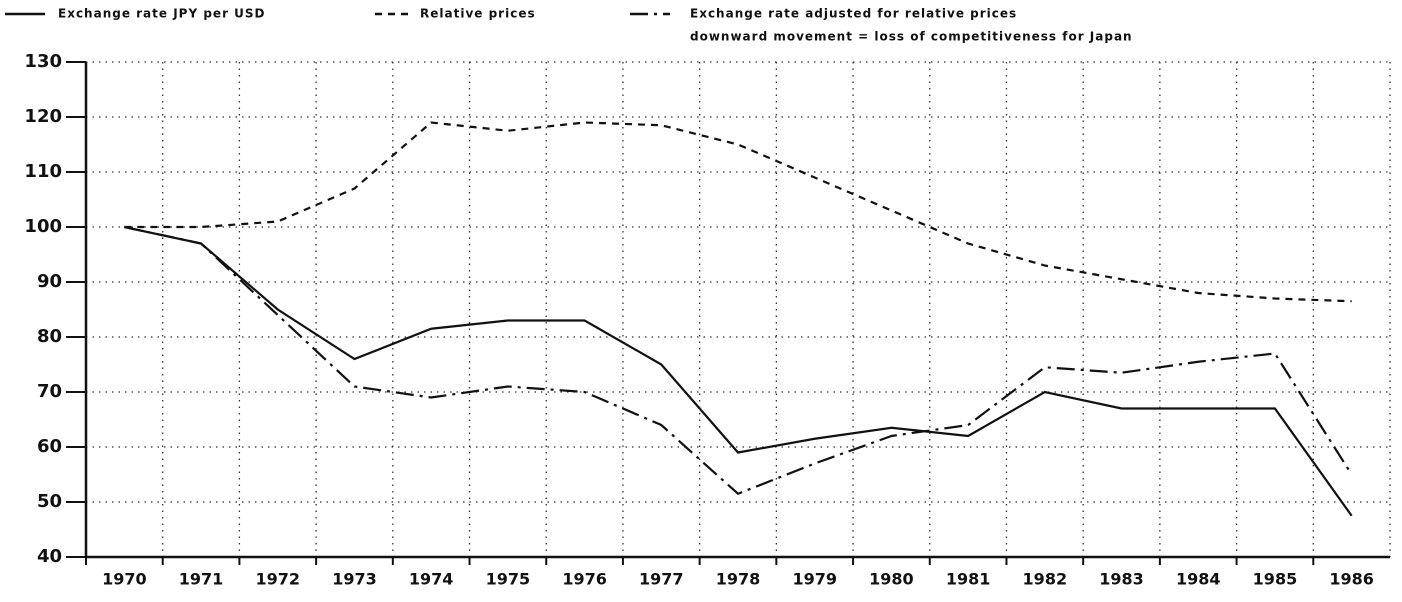  I want to click on legend-label: Exchange rate JPY per USD, so click(162, 14).